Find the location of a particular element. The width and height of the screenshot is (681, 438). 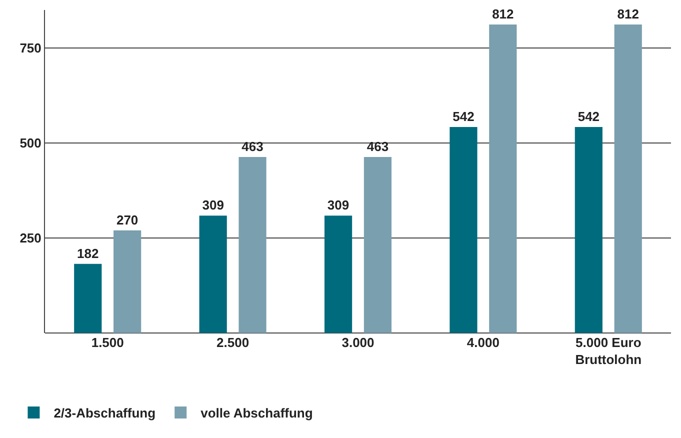

x-tick-label: 3.000 is located at coordinates (358, 342).